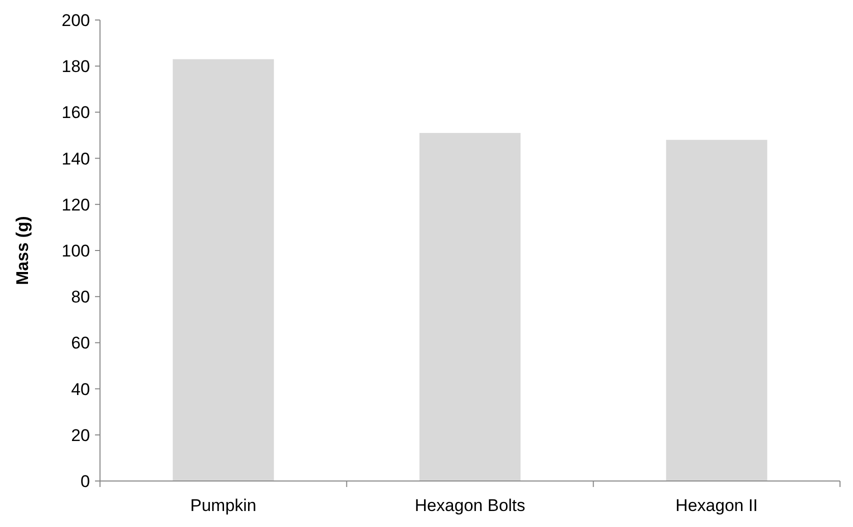 Image resolution: width=853 pixels, height=527 pixels. Describe the element at coordinates (717, 505) in the screenshot. I see `x-tick-label: Hexagon II` at that location.